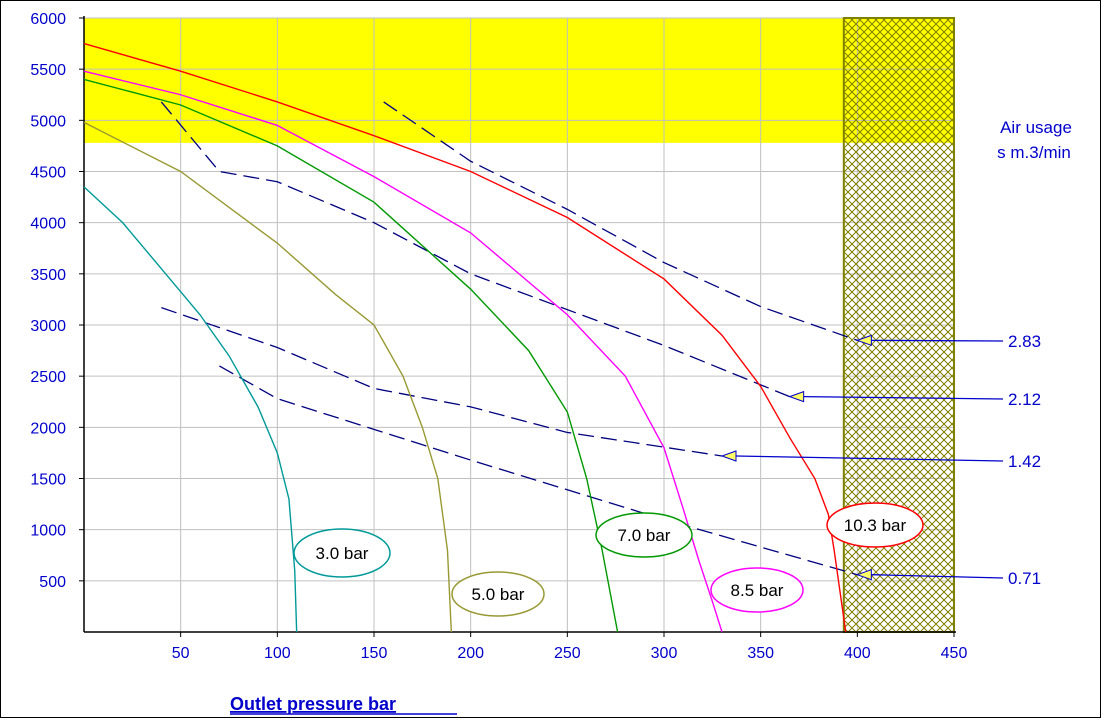 This screenshot has width=1103, height=720. What do you see at coordinates (796, 396) in the screenshot?
I see `air-usage-marker-2-12-arrowhead` at bounding box center [796, 396].